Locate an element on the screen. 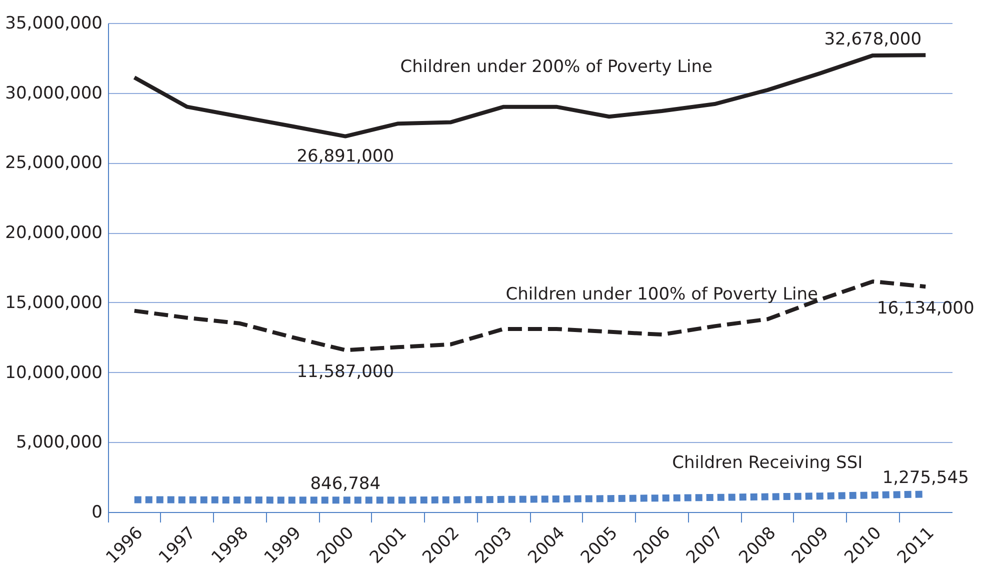 The height and width of the screenshot is (574, 997). data-label: 26,891,000 is located at coordinates (345, 156).